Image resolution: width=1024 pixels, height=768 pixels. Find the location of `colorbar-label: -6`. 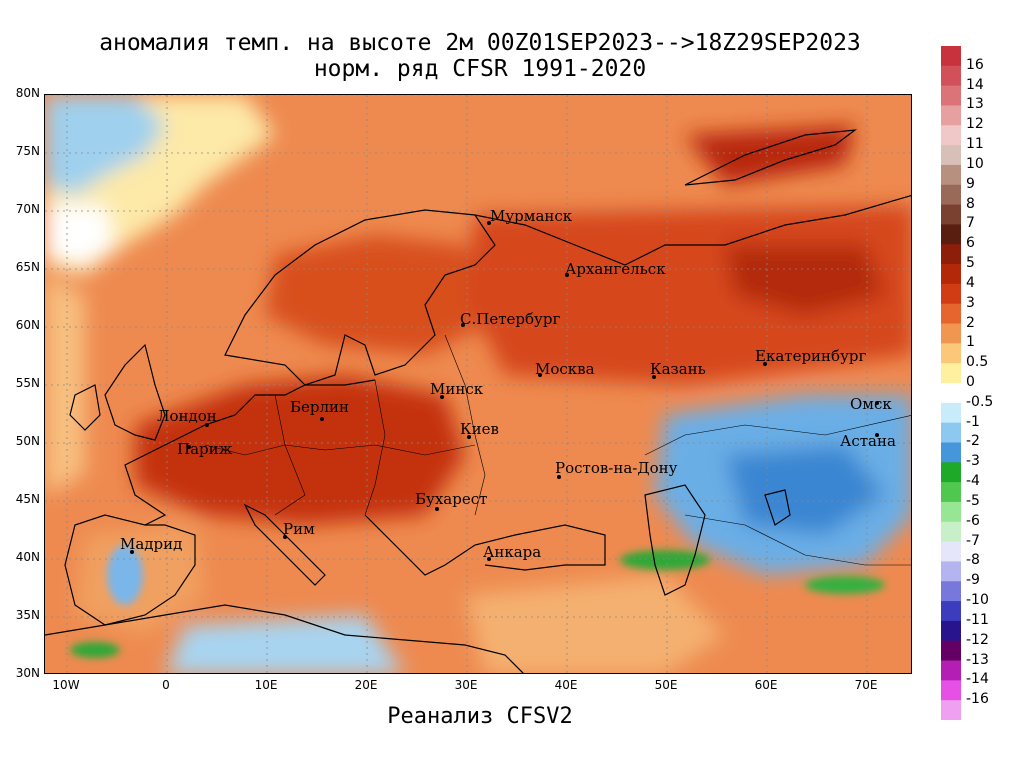

colorbar-label: -6 is located at coordinates (973, 520).